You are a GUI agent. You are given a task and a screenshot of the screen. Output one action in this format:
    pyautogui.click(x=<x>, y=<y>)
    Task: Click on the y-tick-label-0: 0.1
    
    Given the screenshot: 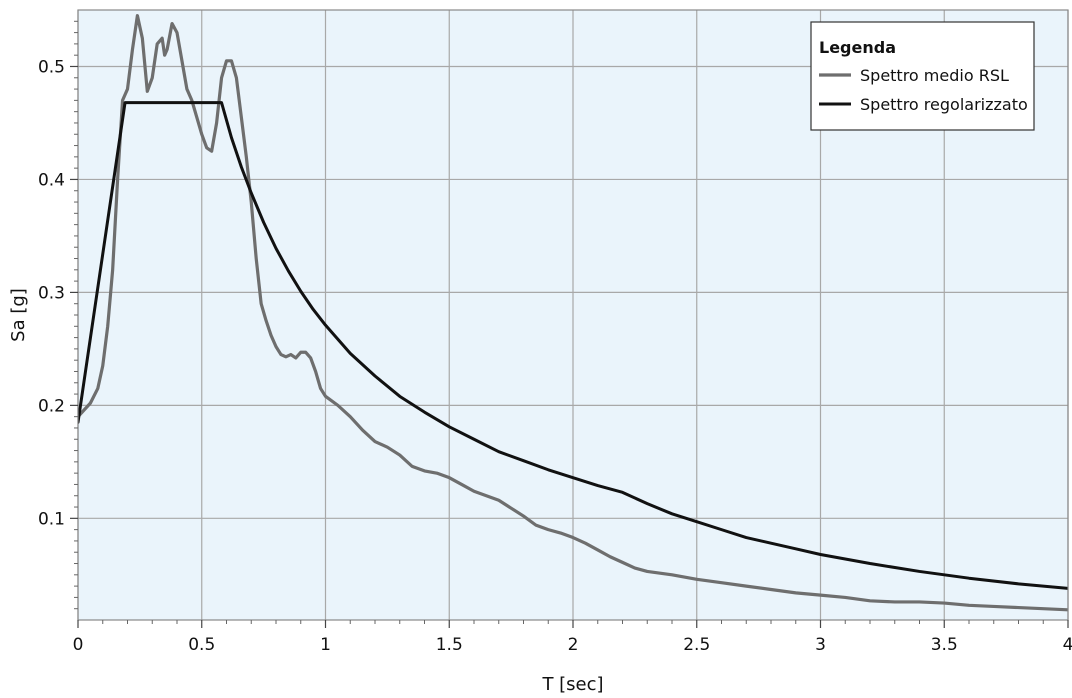 What is the action you would take?
    pyautogui.click(x=51, y=519)
    